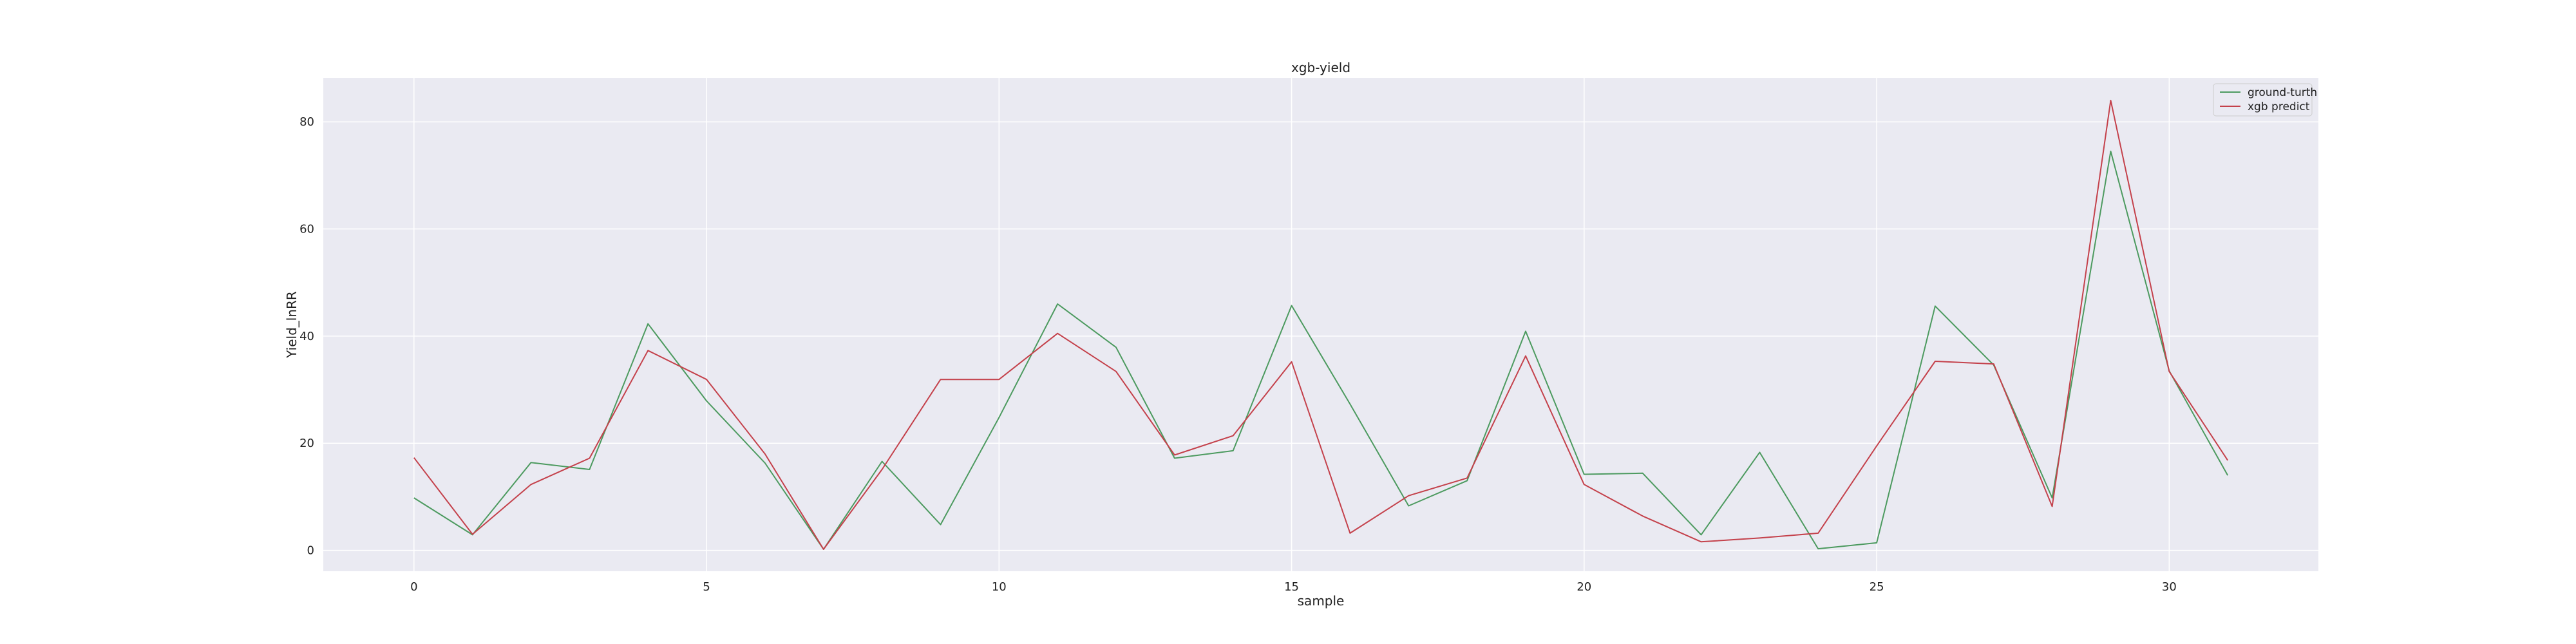  What do you see at coordinates (2169, 587) in the screenshot?
I see `x-tick-label: 30` at bounding box center [2169, 587].